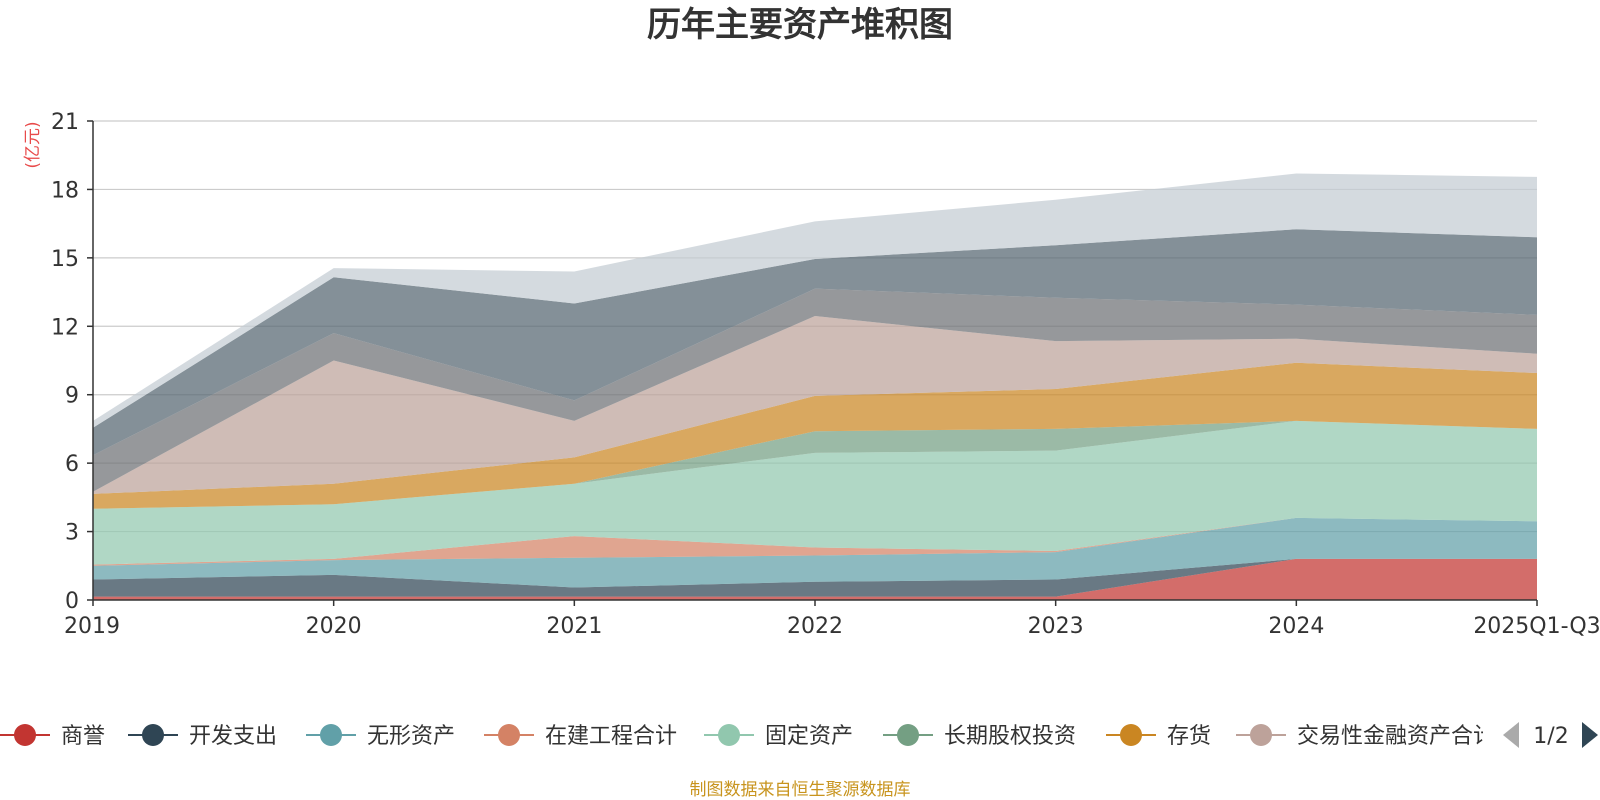 This screenshot has height=800, width=1600. Describe the element at coordinates (72, 396) in the screenshot. I see `y-tick-label: 9` at that location.